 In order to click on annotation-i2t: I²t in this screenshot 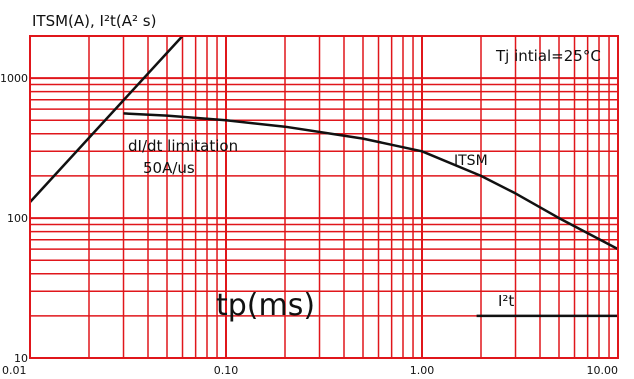, I will do `click(506, 301)`.